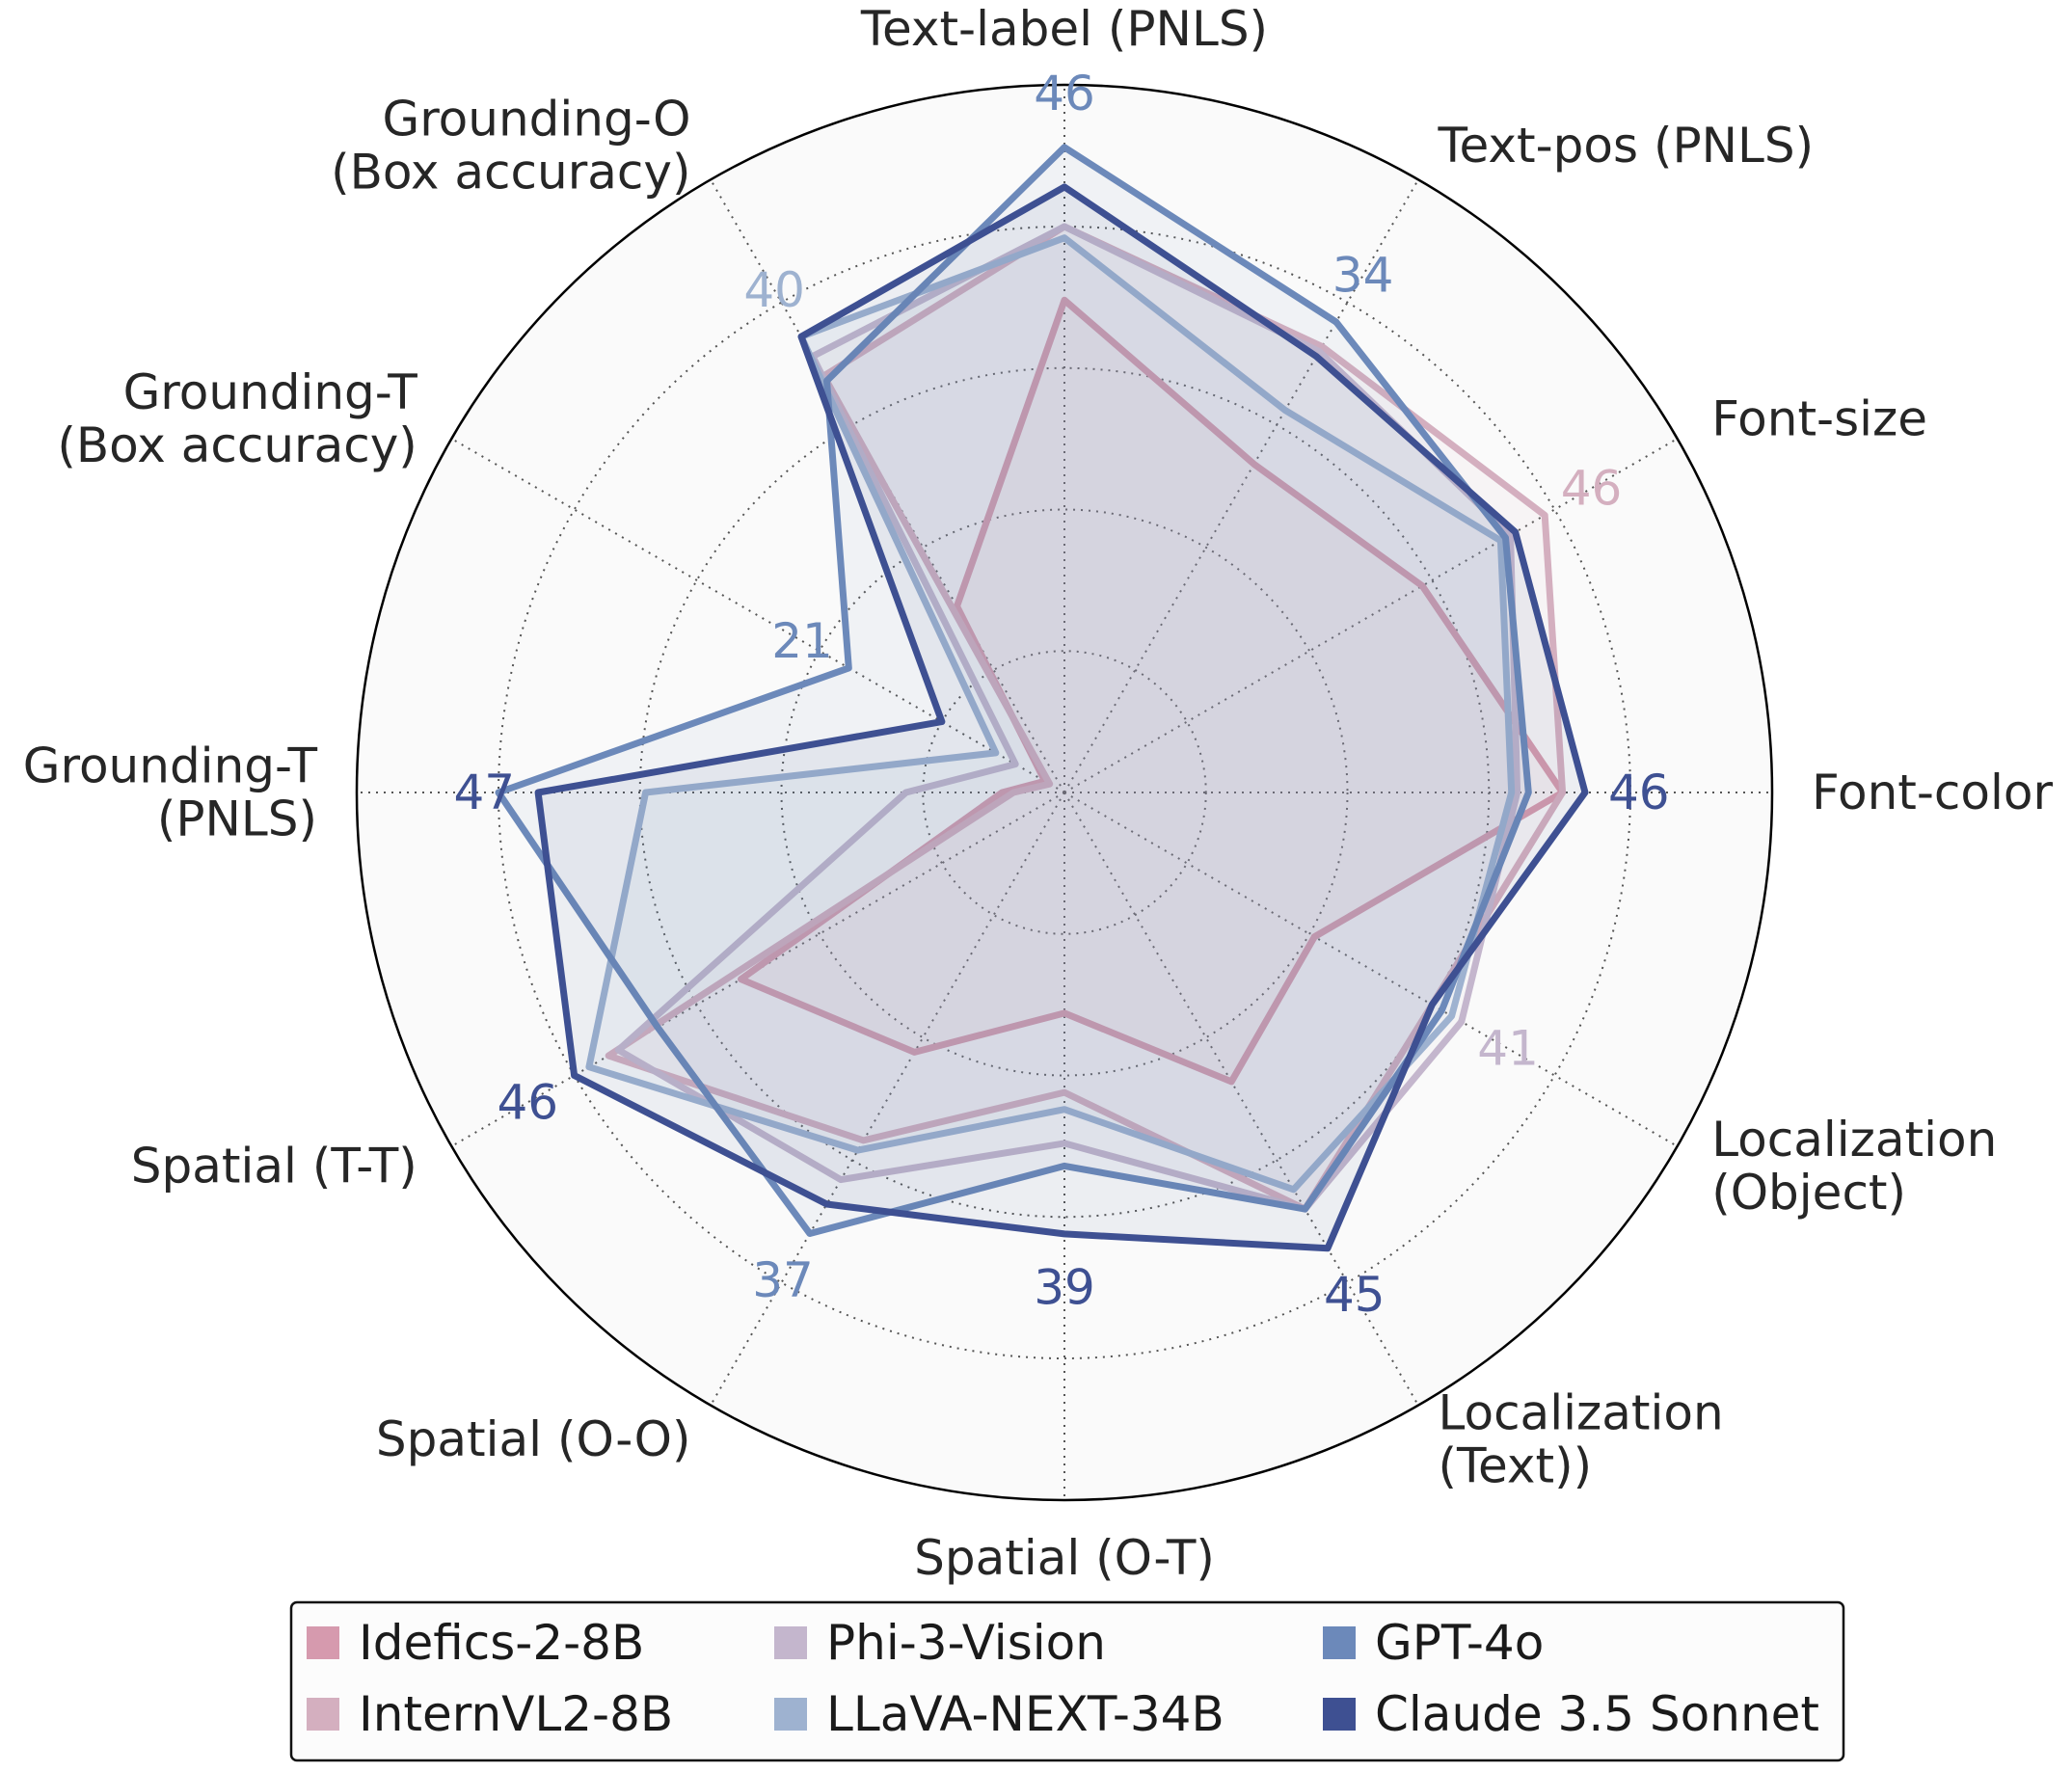 The width and height of the screenshot is (2072, 1772). I want to click on legend-box, so click(1067, 1681).